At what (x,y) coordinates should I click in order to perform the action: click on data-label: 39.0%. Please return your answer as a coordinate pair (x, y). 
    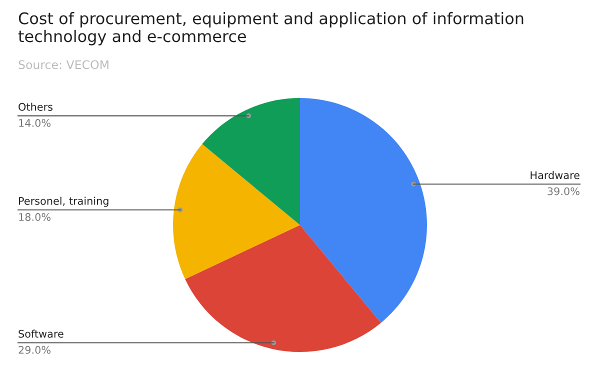
    Looking at the image, I should click on (564, 191).